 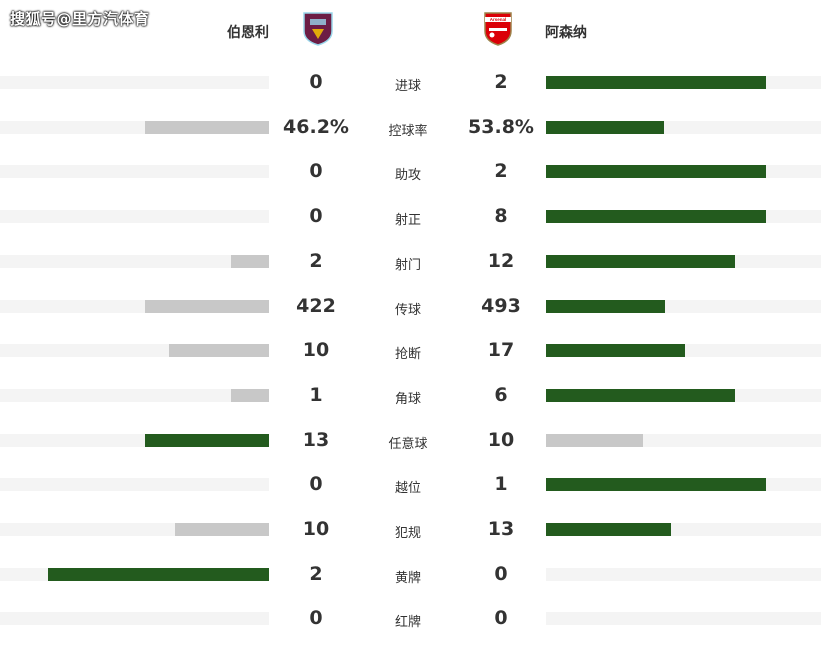 I want to click on home-team-name: 伯恩利, so click(x=248, y=33).